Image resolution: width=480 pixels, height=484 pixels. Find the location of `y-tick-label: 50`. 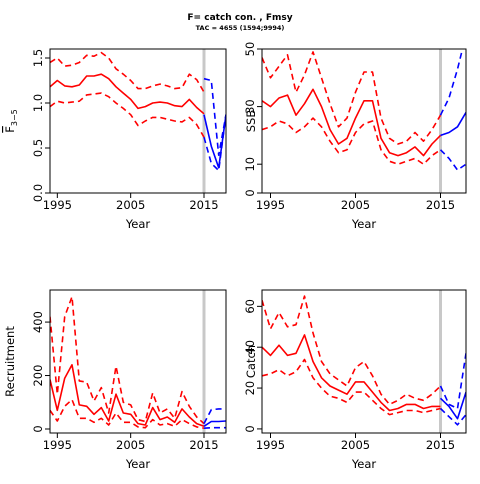

y-tick-label: 50 is located at coordinates (250, 49).